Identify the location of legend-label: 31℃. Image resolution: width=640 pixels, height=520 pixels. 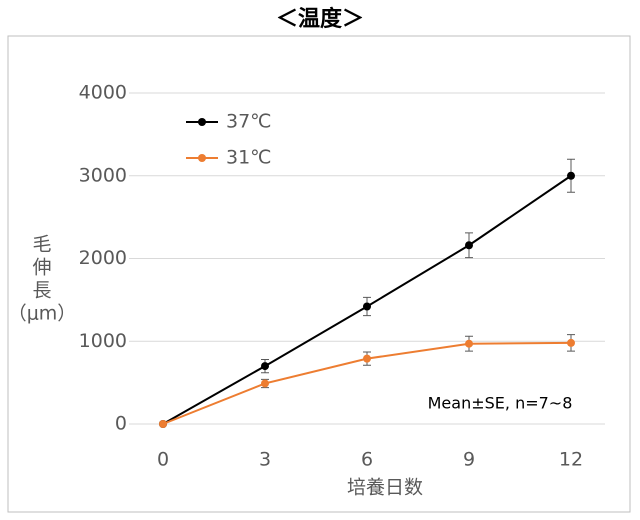
(249, 158).